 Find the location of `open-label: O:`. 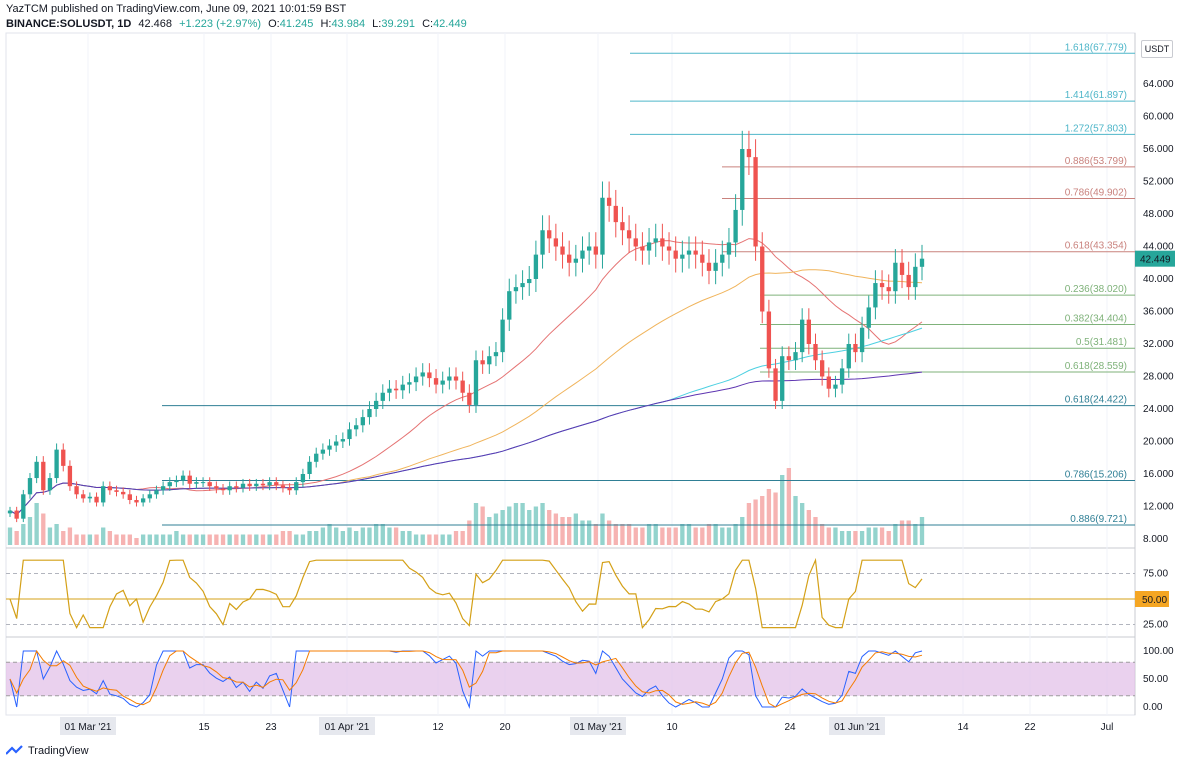

open-label: O: is located at coordinates (274, 24).